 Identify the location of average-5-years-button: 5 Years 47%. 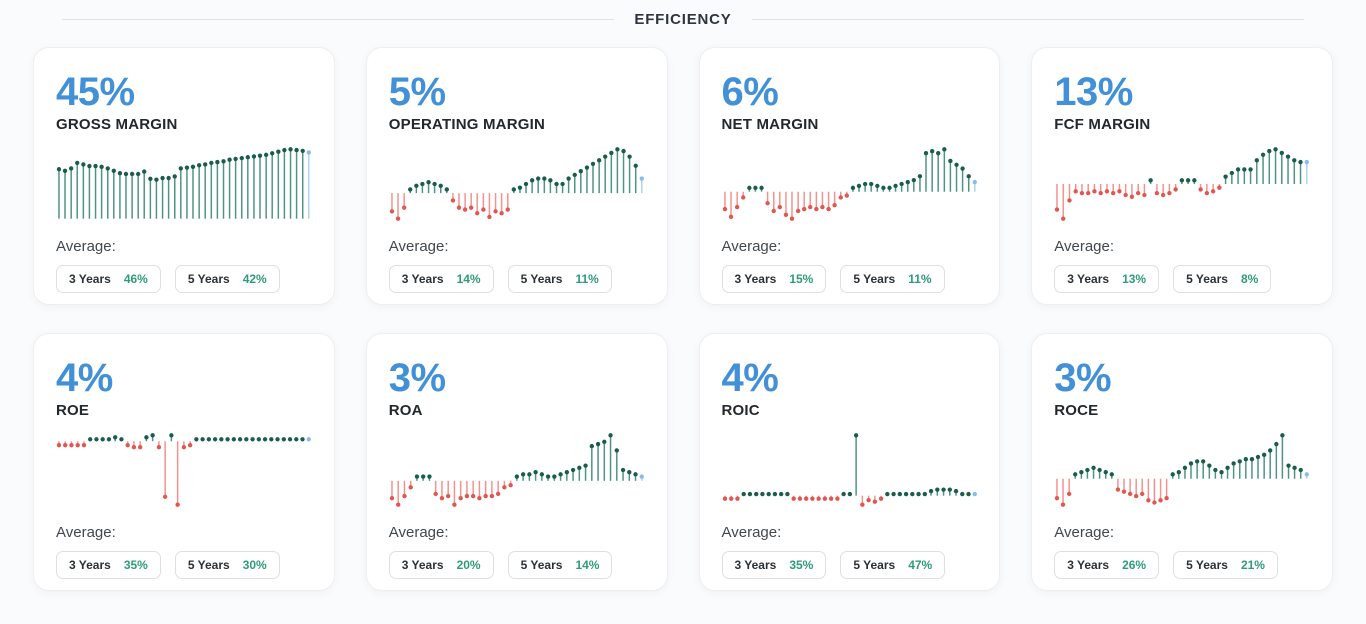
(893, 564).